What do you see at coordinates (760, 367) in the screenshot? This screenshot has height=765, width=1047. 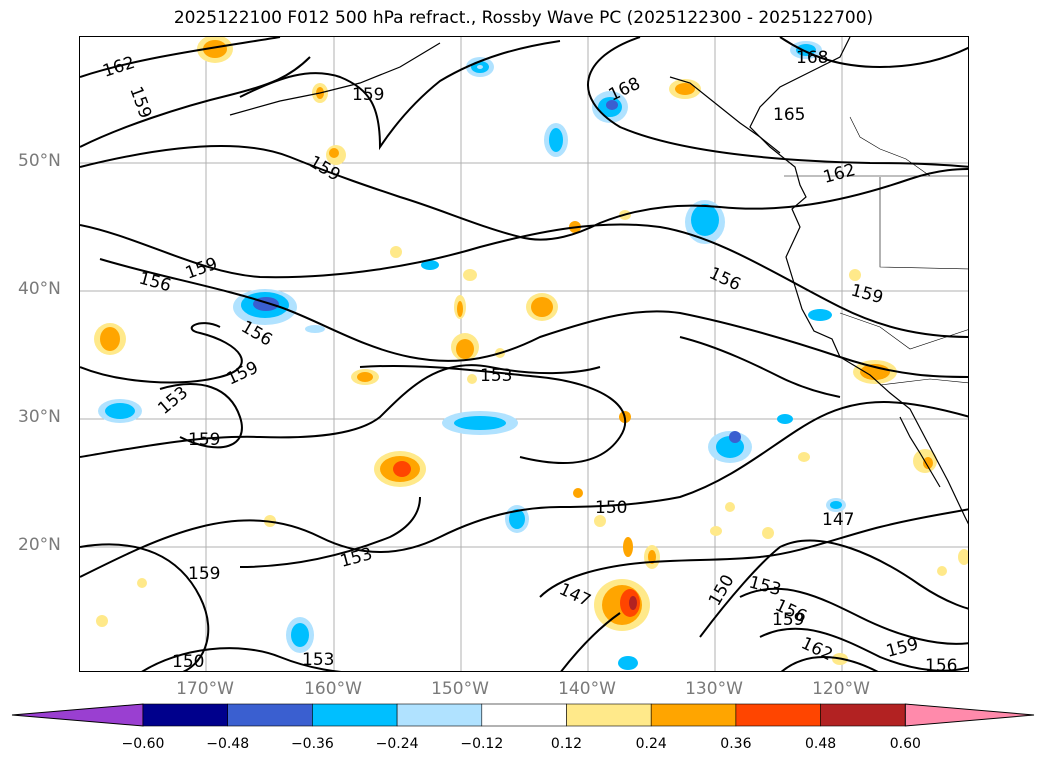 I see `contour-156-east` at bounding box center [760, 367].